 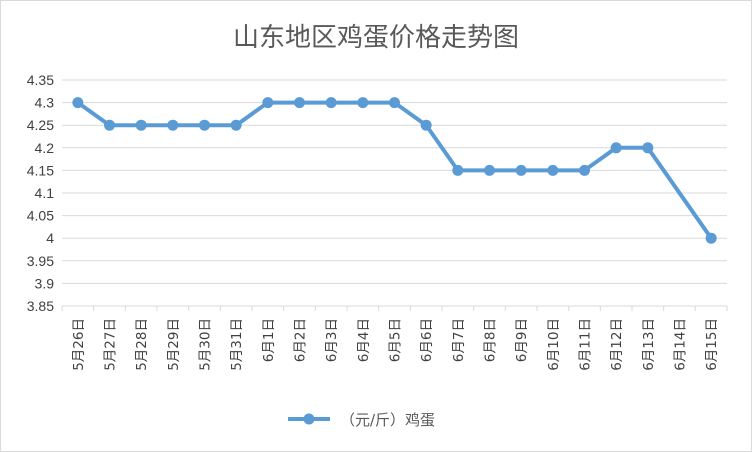 I want to click on x-tick-label: 6月7日, so click(x=459, y=340).